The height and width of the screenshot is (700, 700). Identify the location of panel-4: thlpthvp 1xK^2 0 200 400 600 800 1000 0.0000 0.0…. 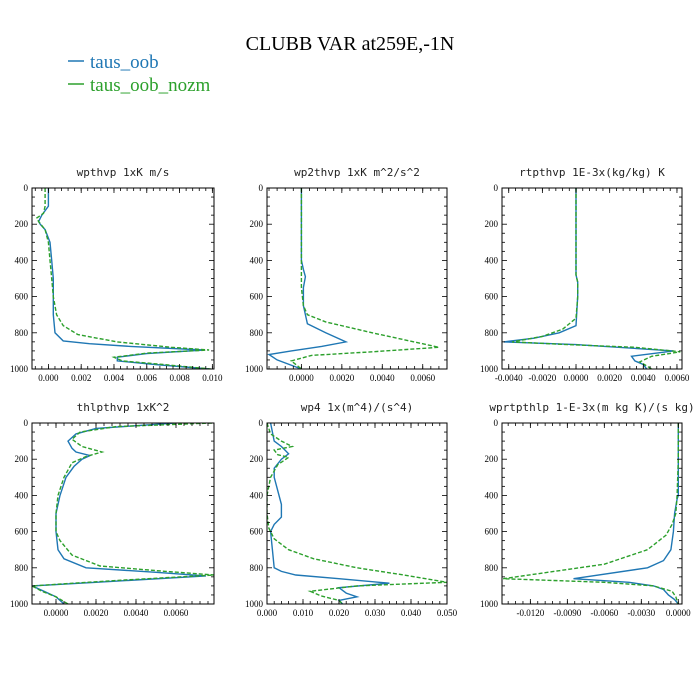
(112, 509).